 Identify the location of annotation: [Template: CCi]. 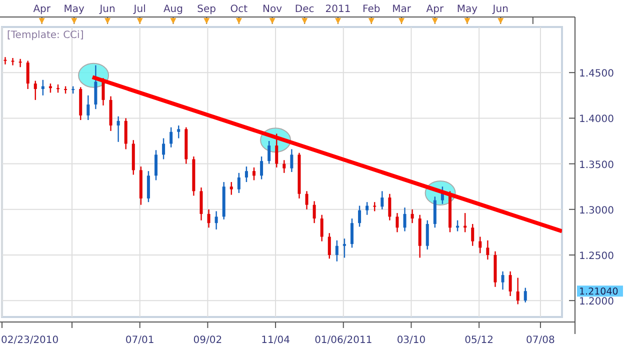
(45, 35).